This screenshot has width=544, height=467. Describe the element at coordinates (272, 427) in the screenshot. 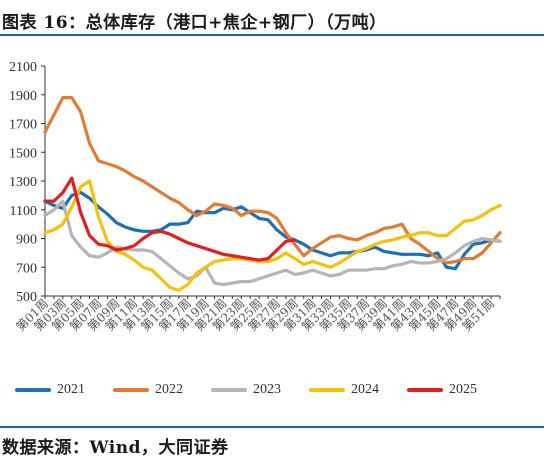

I see `source-rule` at that location.